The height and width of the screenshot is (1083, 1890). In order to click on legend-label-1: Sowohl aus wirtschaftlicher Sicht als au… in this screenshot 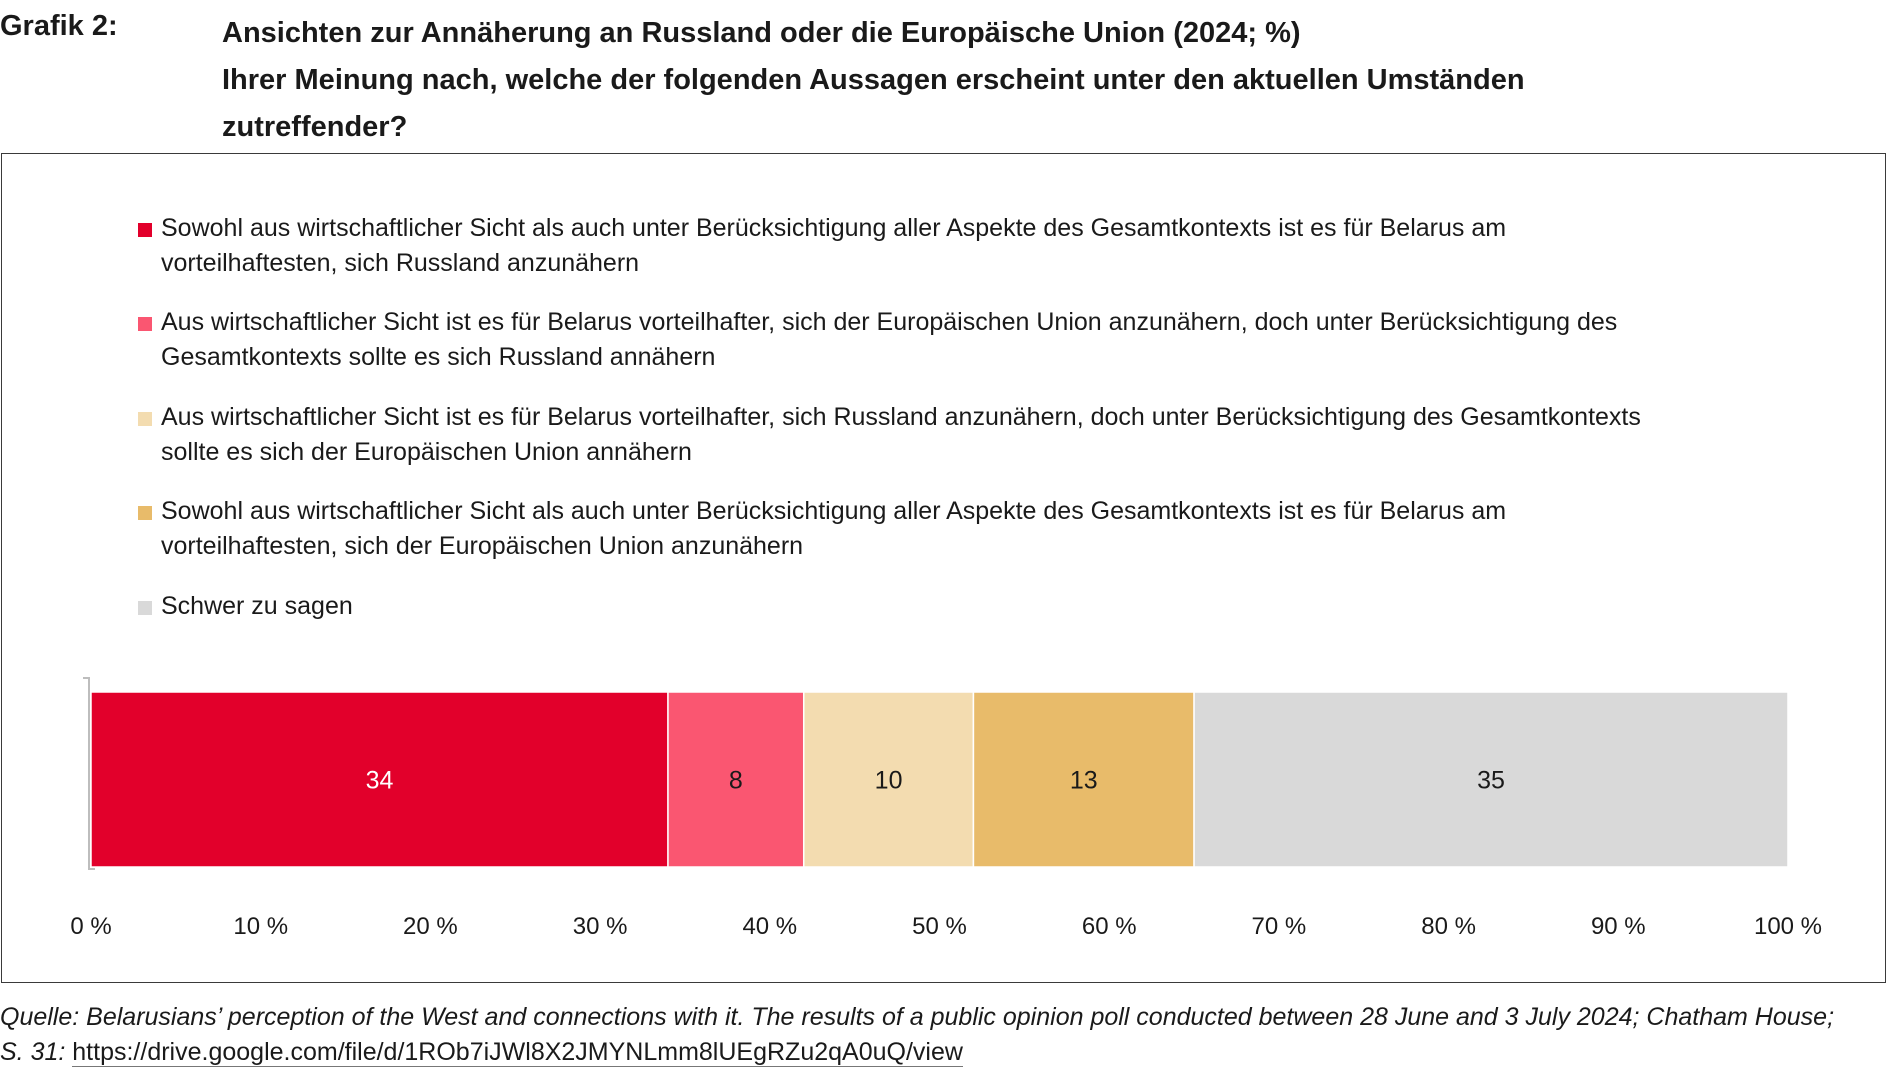, I will do `click(1011, 246)`.